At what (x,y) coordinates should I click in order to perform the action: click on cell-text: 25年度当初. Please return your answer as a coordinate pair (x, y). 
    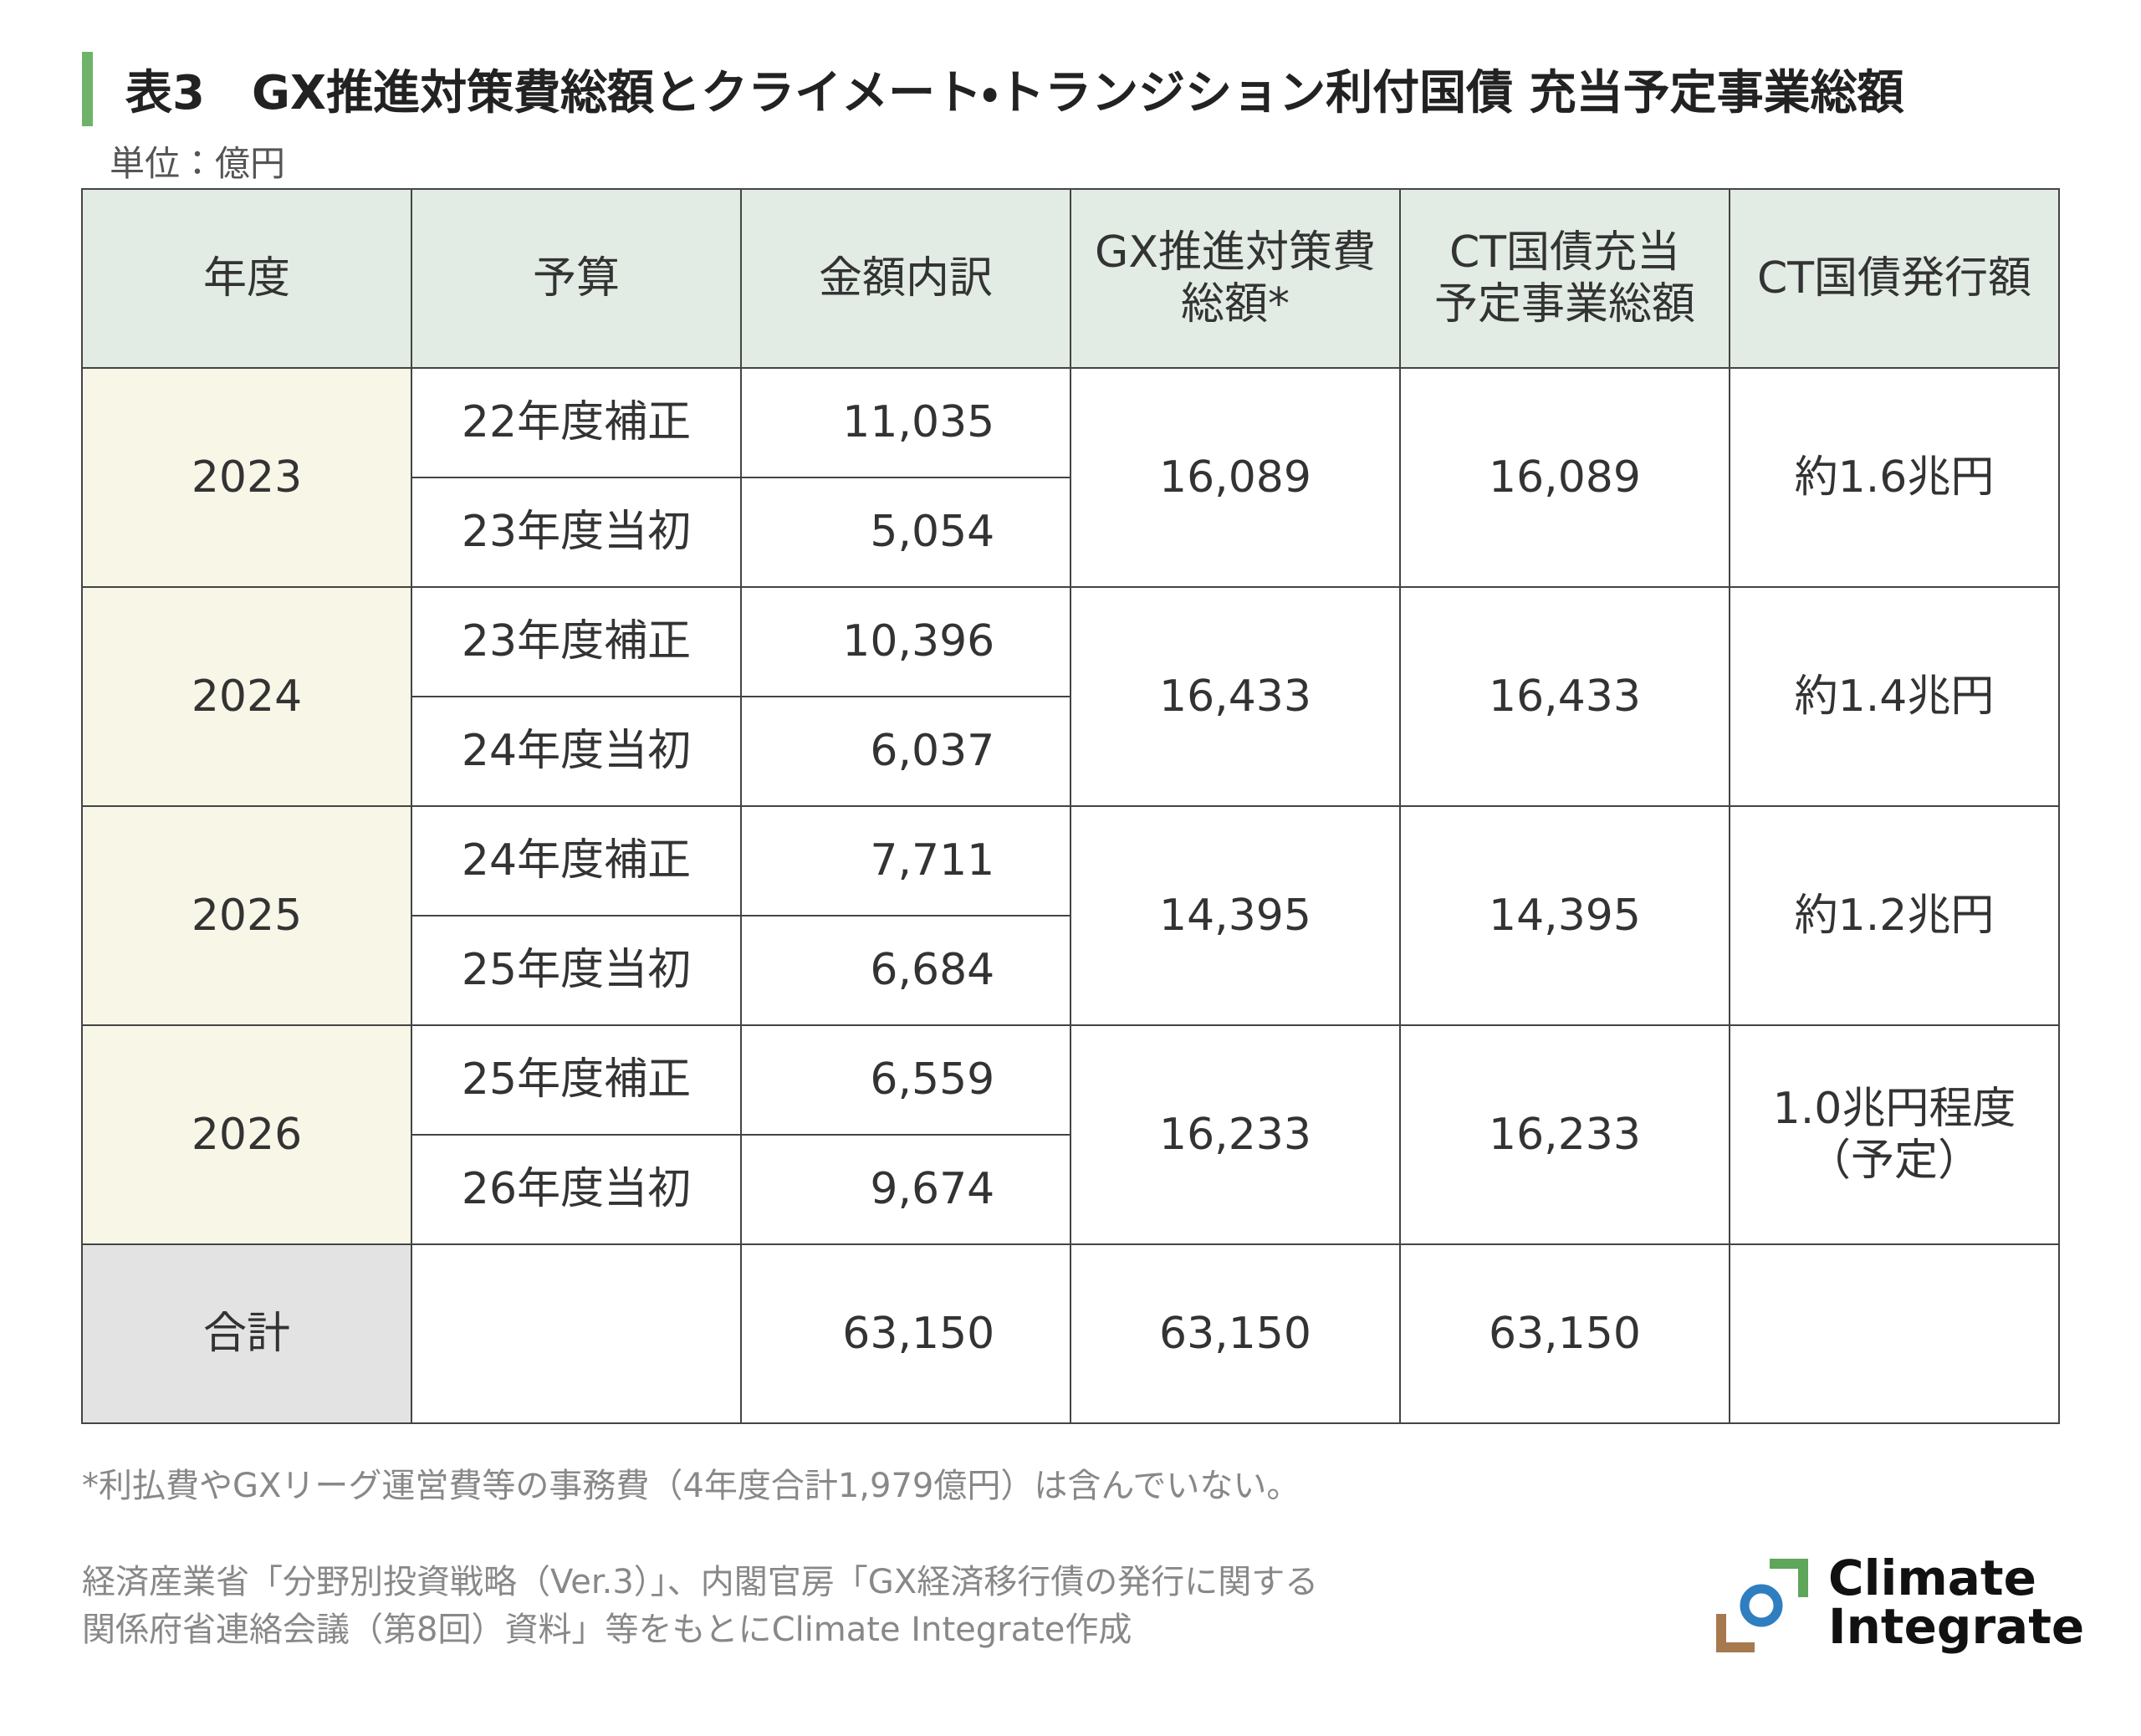
    Looking at the image, I should click on (576, 970).